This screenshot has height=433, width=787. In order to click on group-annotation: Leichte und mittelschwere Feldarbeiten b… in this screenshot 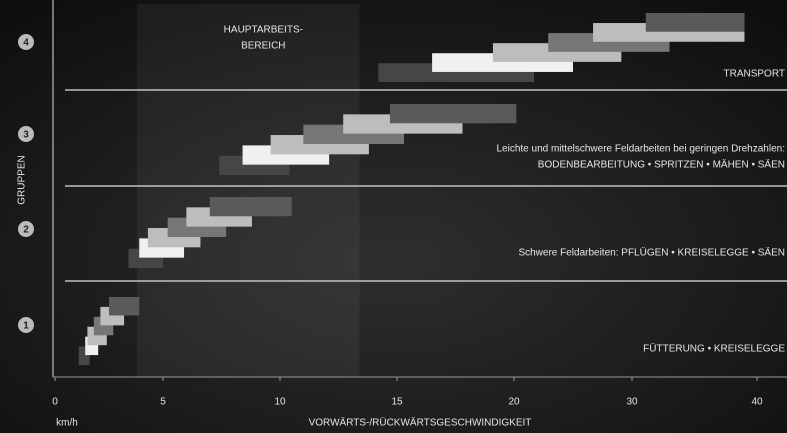, I will do `click(640, 149)`.